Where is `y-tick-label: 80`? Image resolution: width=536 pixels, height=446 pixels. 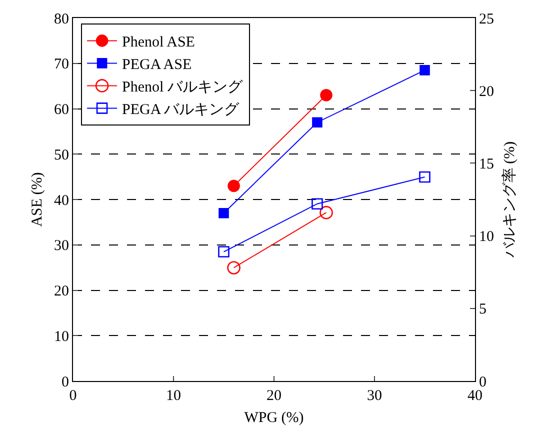 y-tick-label: 80 is located at coordinates (61, 19).